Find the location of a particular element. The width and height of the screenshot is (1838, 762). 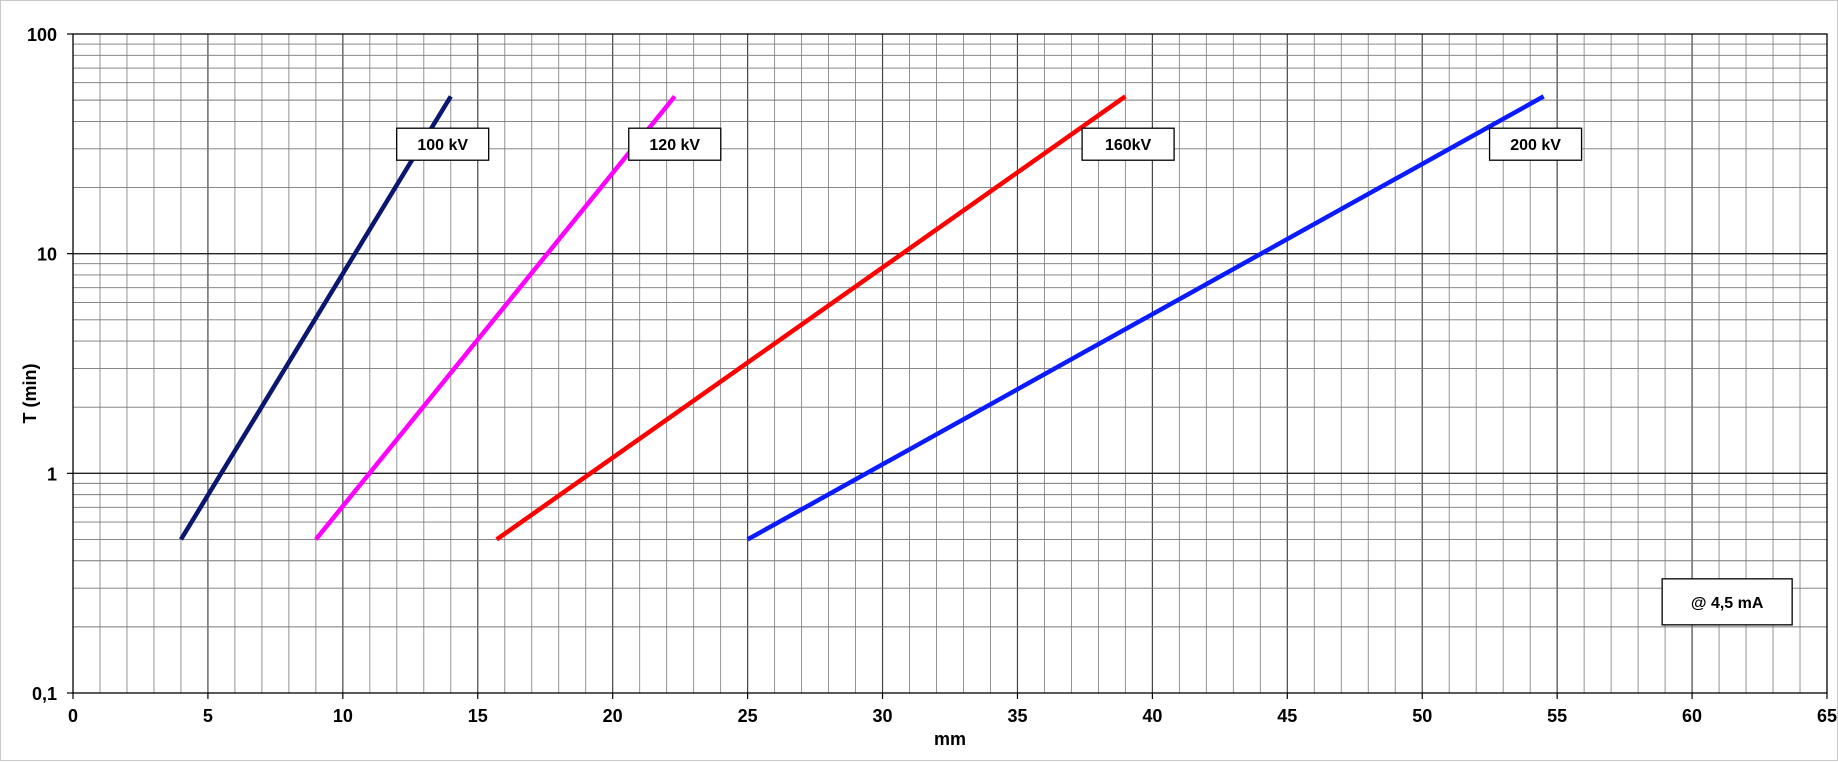

series-label: 100 kV is located at coordinates (442, 145).